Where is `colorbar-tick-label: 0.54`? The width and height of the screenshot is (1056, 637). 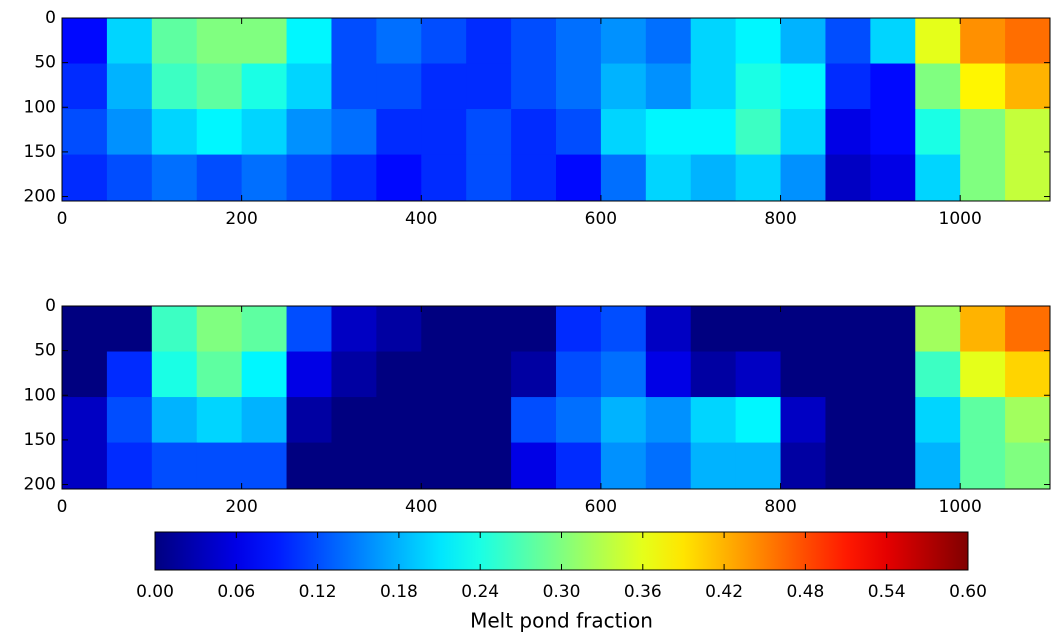 colorbar-tick-label: 0.54 is located at coordinates (887, 592).